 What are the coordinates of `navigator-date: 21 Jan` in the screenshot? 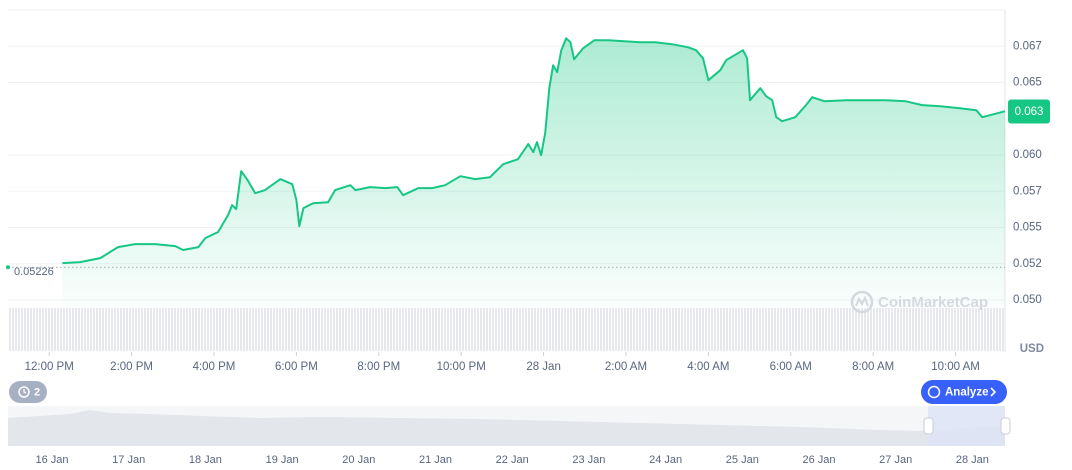 It's located at (435, 460).